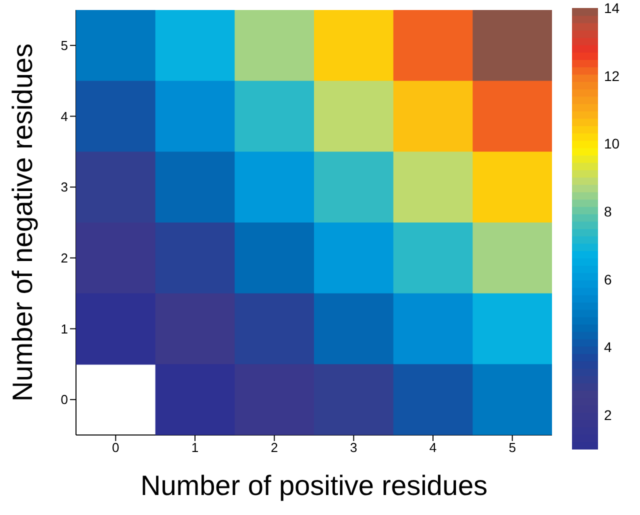 This screenshot has width=640, height=515. Describe the element at coordinates (64, 187) in the screenshot. I see `y-tick-label: 3` at that location.